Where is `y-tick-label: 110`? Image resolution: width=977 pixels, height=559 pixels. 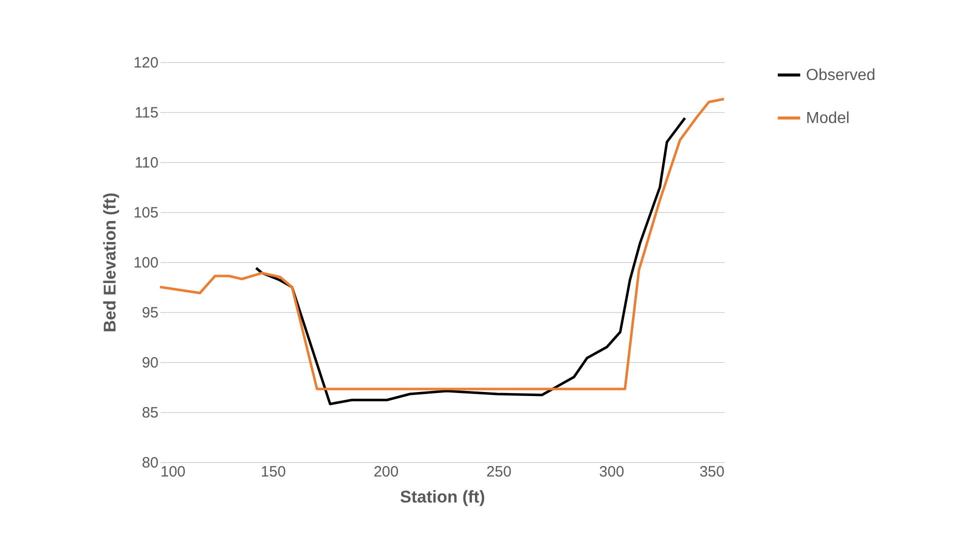 y-tick-label: 110 is located at coordinates (146, 163).